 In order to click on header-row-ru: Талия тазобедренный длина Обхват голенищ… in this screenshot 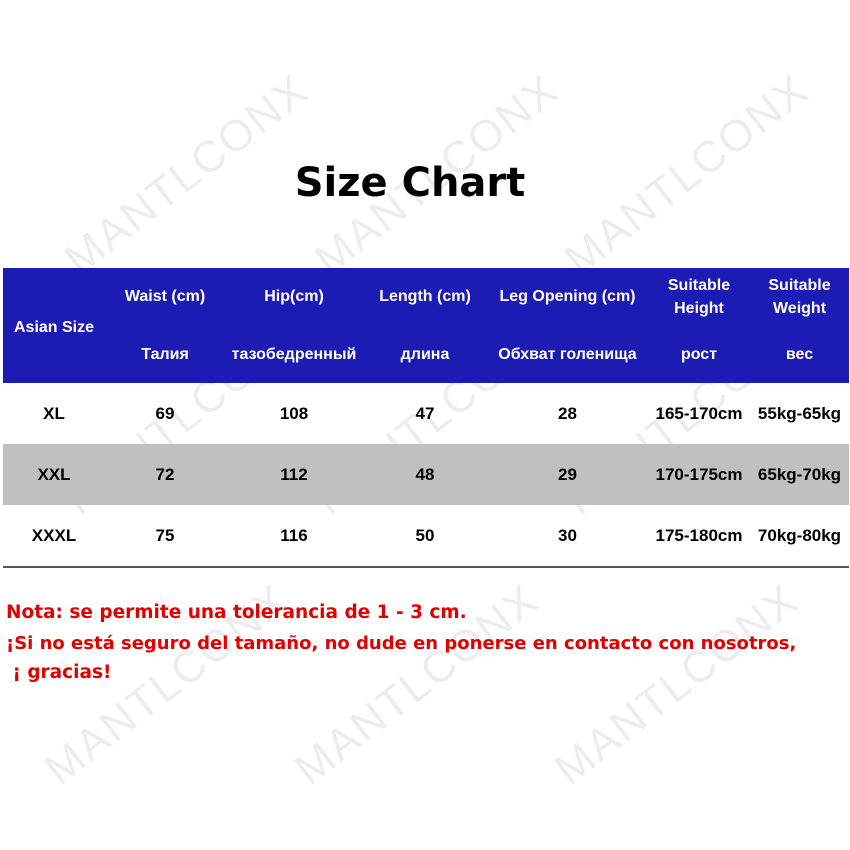, I will do `click(426, 354)`.